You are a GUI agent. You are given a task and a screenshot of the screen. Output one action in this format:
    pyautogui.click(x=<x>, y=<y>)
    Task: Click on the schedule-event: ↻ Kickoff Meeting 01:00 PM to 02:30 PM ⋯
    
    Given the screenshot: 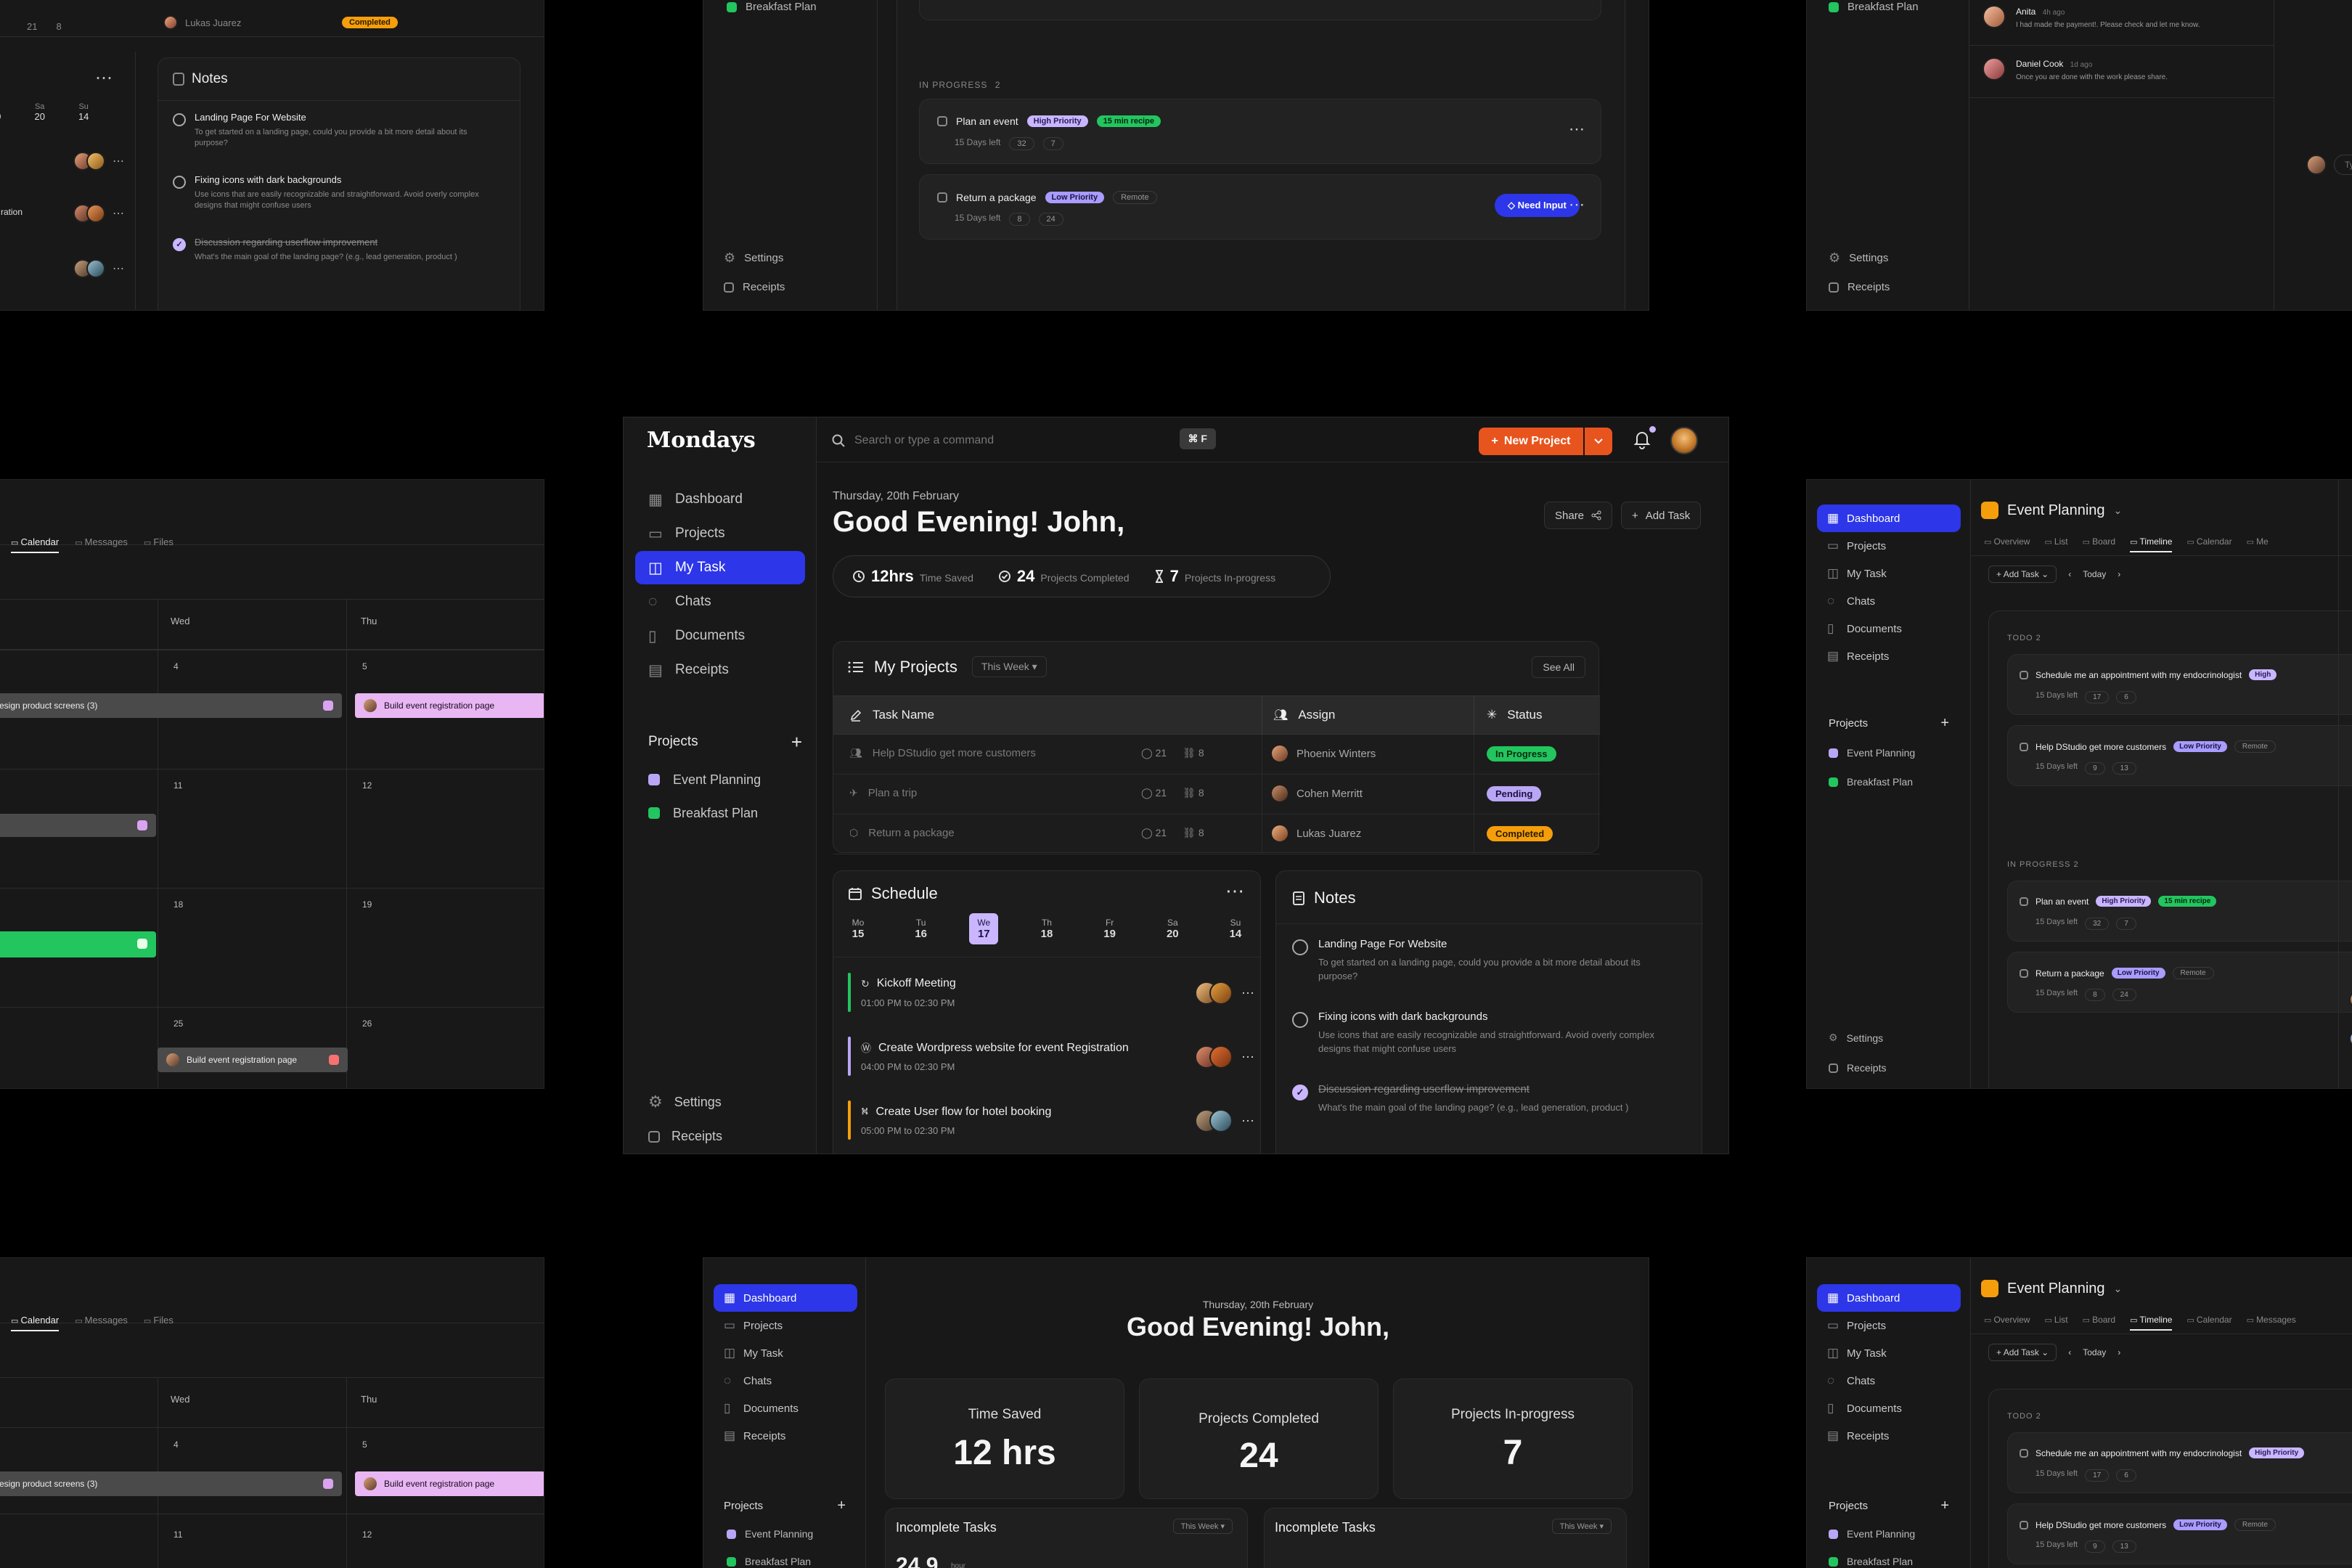 What is the action you would take?
    pyautogui.click(x=1051, y=993)
    